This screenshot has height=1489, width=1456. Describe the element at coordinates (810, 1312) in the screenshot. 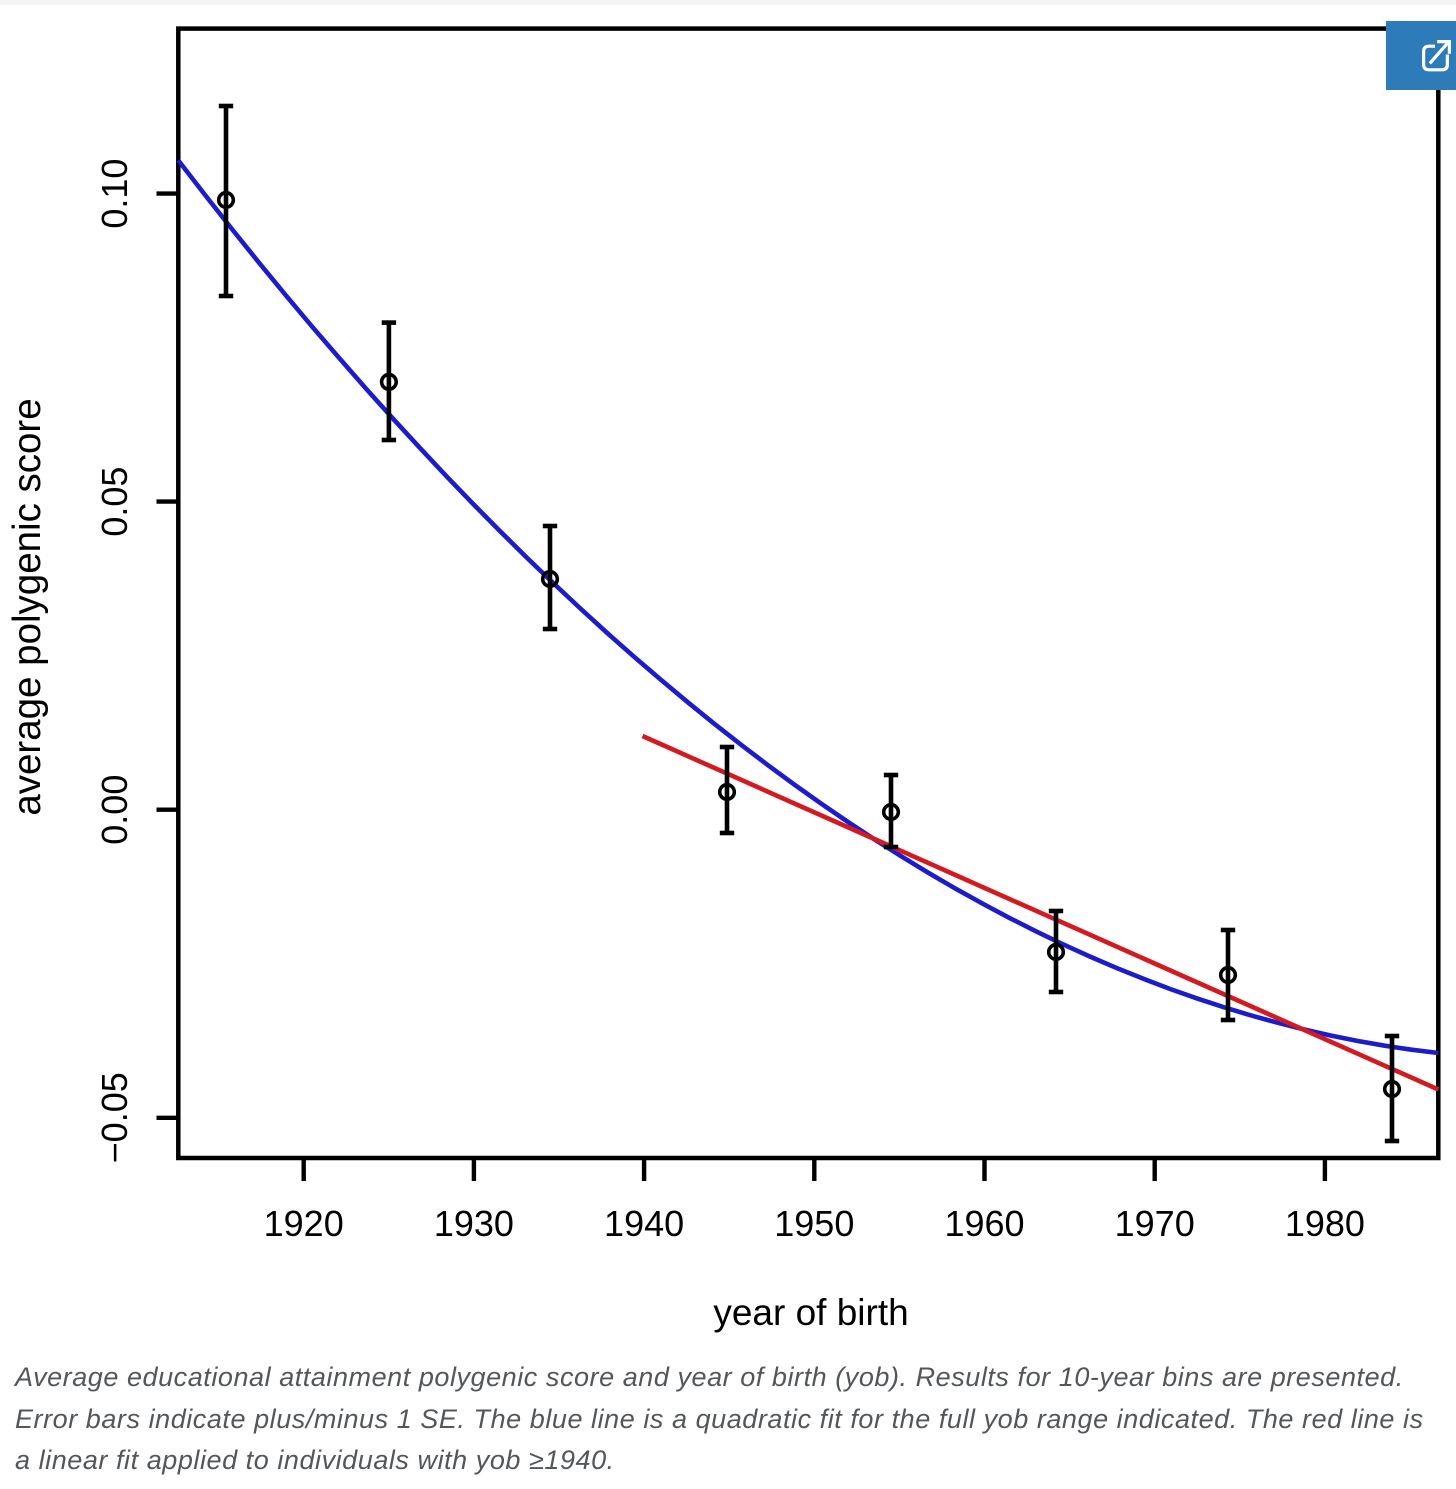

I see `svg-text: year of birth` at that location.